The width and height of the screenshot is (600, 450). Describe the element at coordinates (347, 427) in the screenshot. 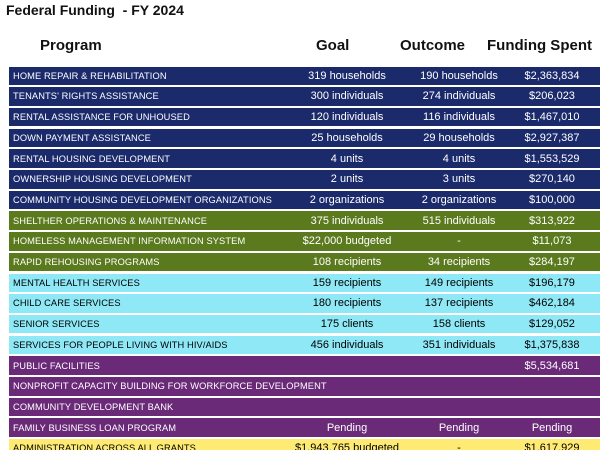

I see `goal-value: Pending` at that location.